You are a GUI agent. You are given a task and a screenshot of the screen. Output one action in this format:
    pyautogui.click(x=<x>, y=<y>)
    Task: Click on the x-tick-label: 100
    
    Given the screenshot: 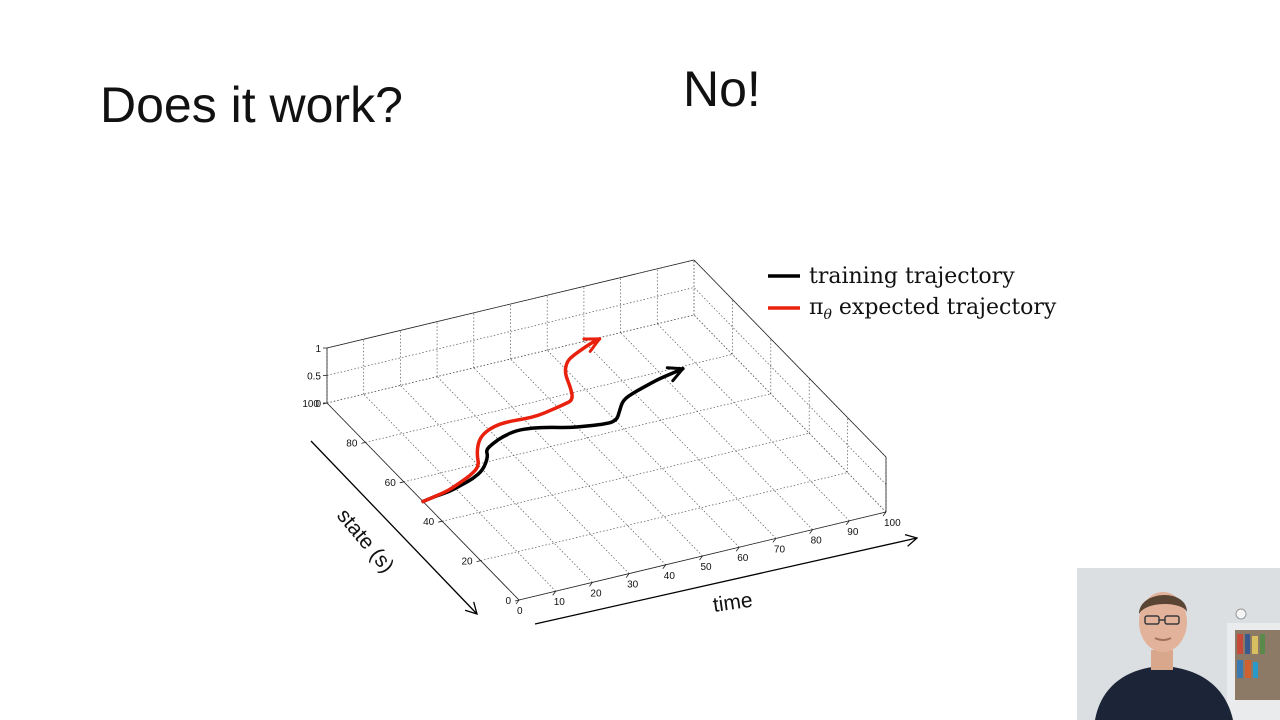 What is the action you would take?
    pyautogui.click(x=892, y=523)
    